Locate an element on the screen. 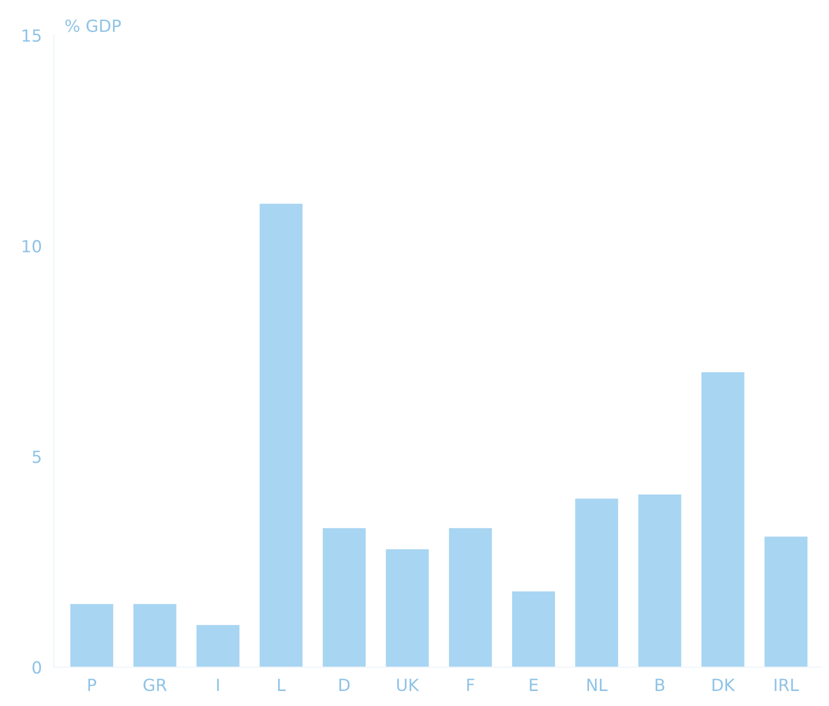 The height and width of the screenshot is (706, 829). x-tick-label: F is located at coordinates (470, 684).